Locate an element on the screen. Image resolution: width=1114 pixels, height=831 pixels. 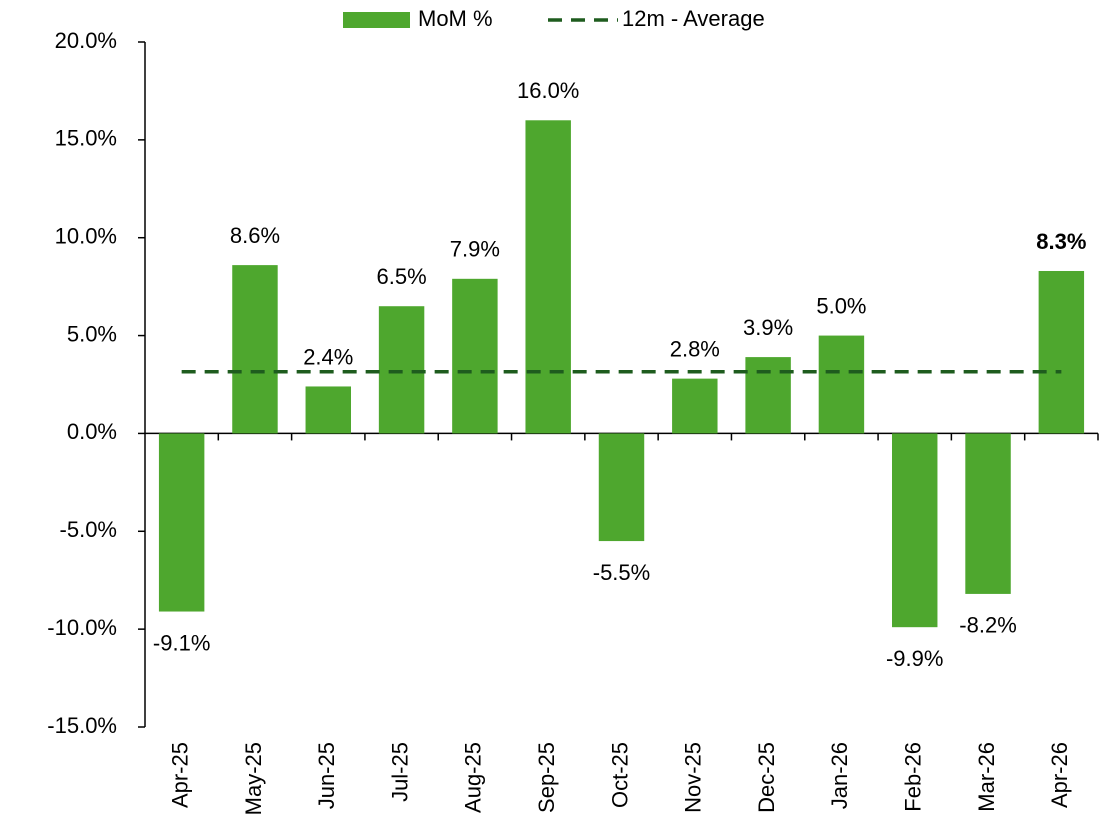
x-tick-label: Mar-26 is located at coordinates (986, 777).